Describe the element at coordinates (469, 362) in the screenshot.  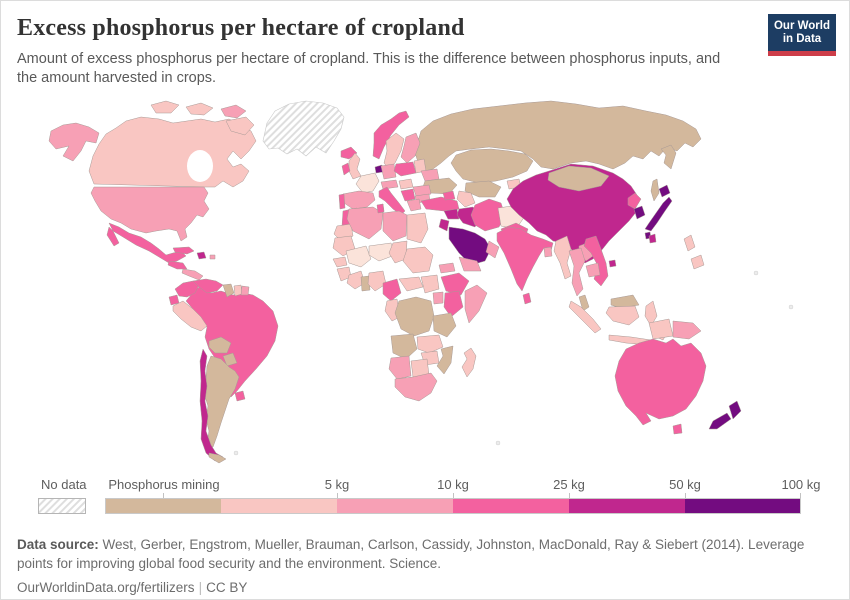
I see `country-madagascar` at that location.